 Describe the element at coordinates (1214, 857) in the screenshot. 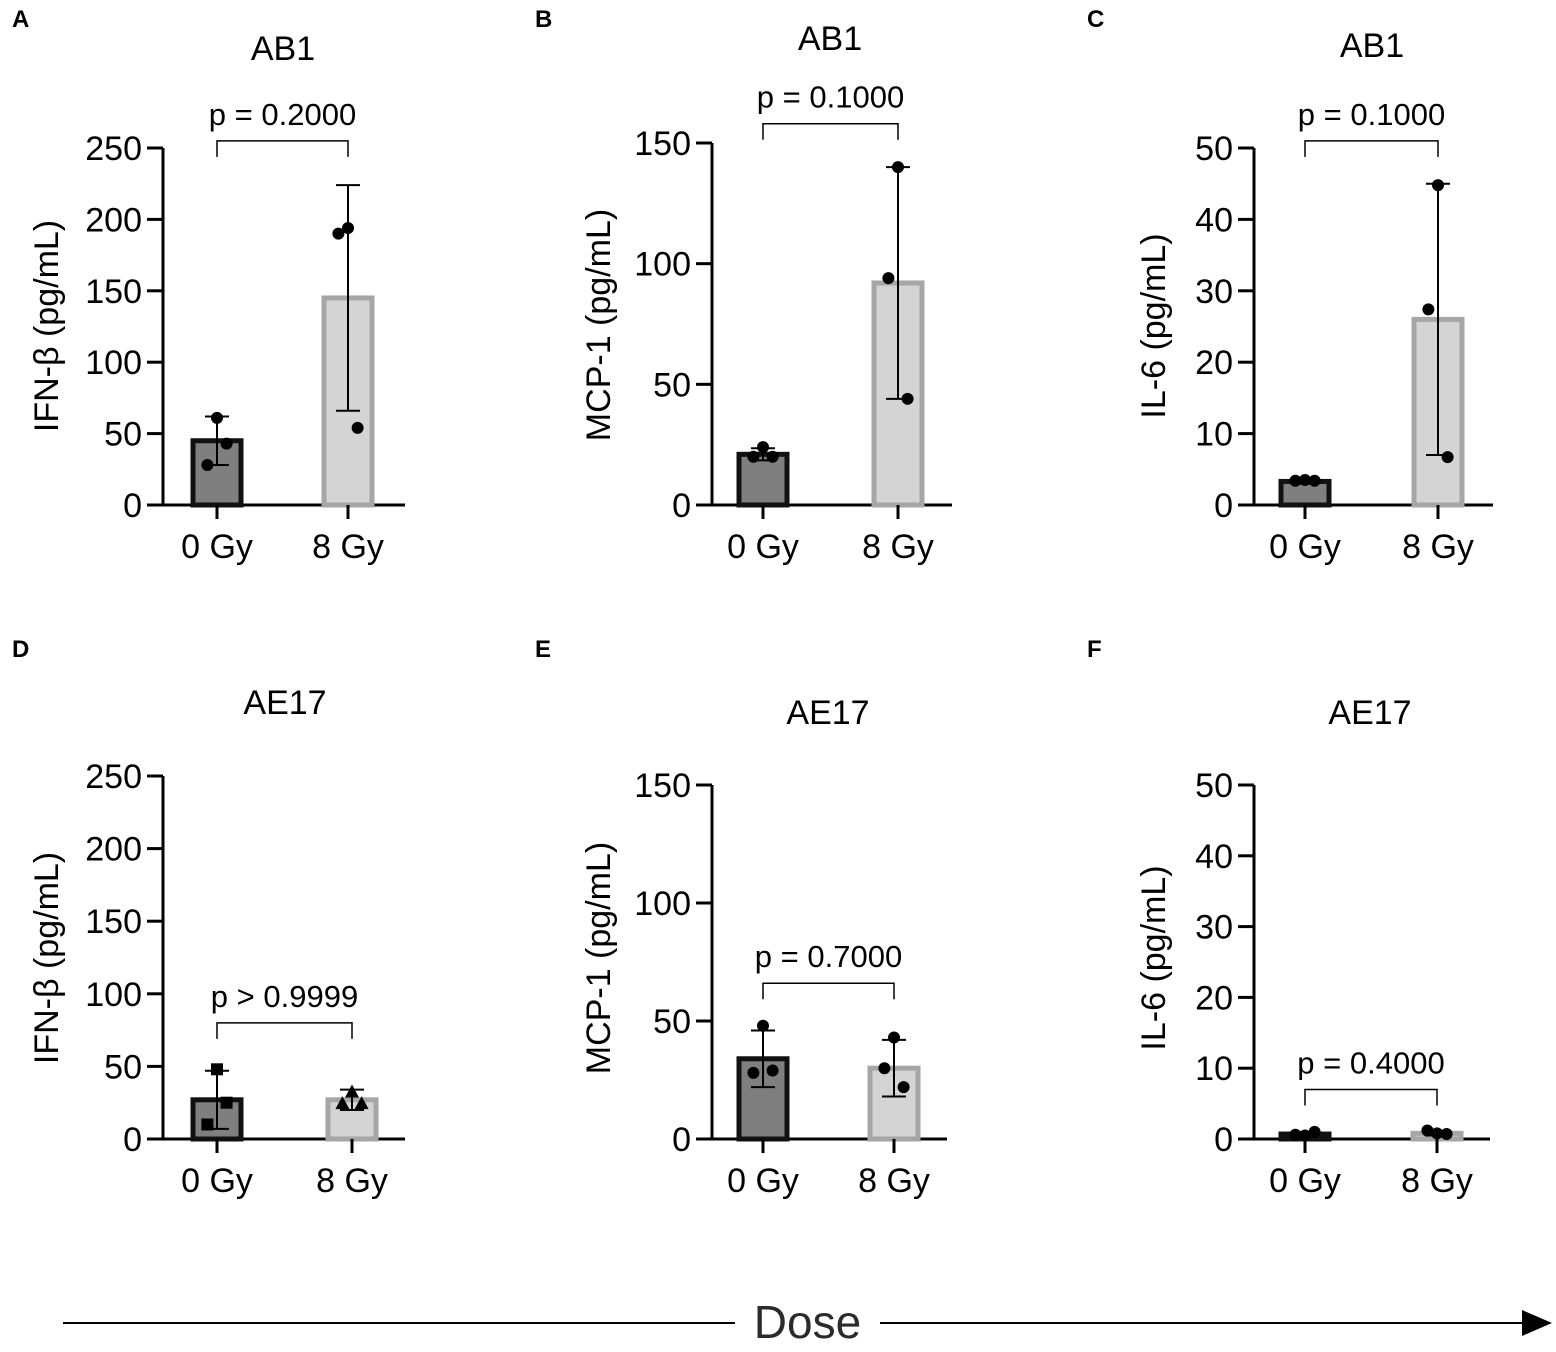

I see `y-tick-label: 40` at that location.